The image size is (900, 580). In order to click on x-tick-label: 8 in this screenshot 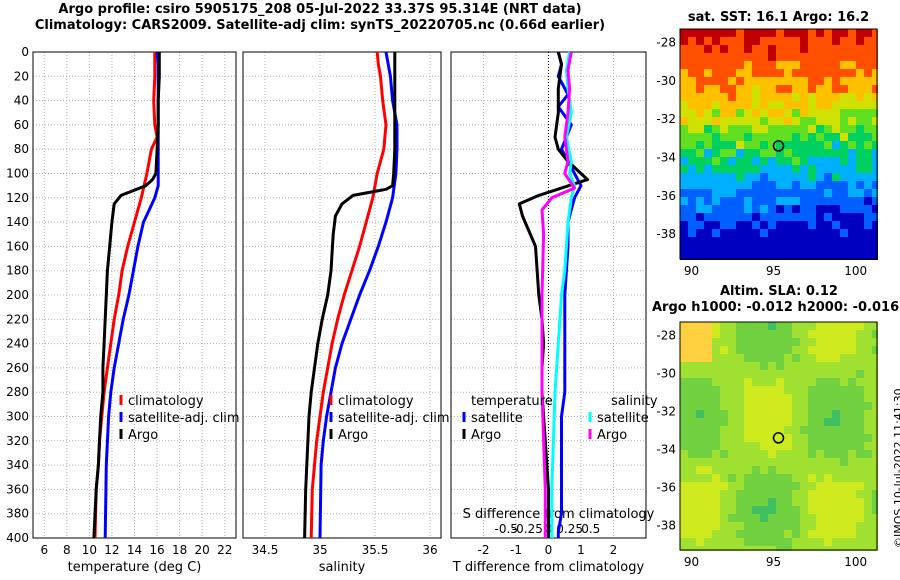, I will do `click(67, 550)`.